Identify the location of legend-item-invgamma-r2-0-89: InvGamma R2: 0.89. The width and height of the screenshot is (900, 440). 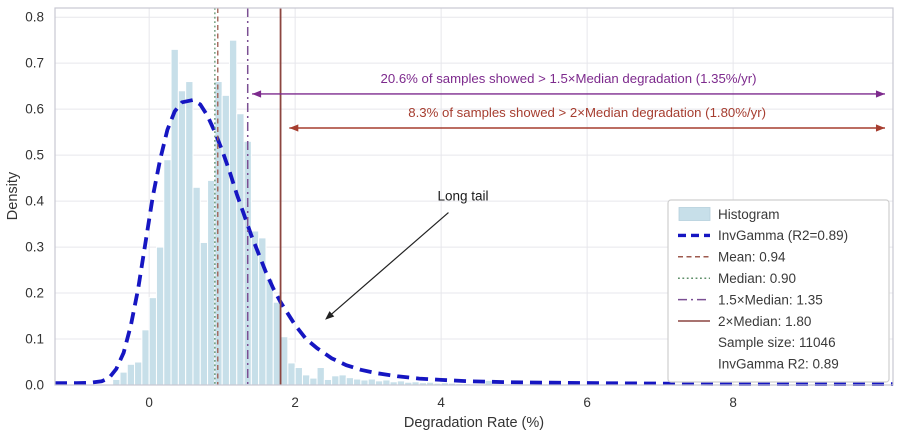
(778, 364).